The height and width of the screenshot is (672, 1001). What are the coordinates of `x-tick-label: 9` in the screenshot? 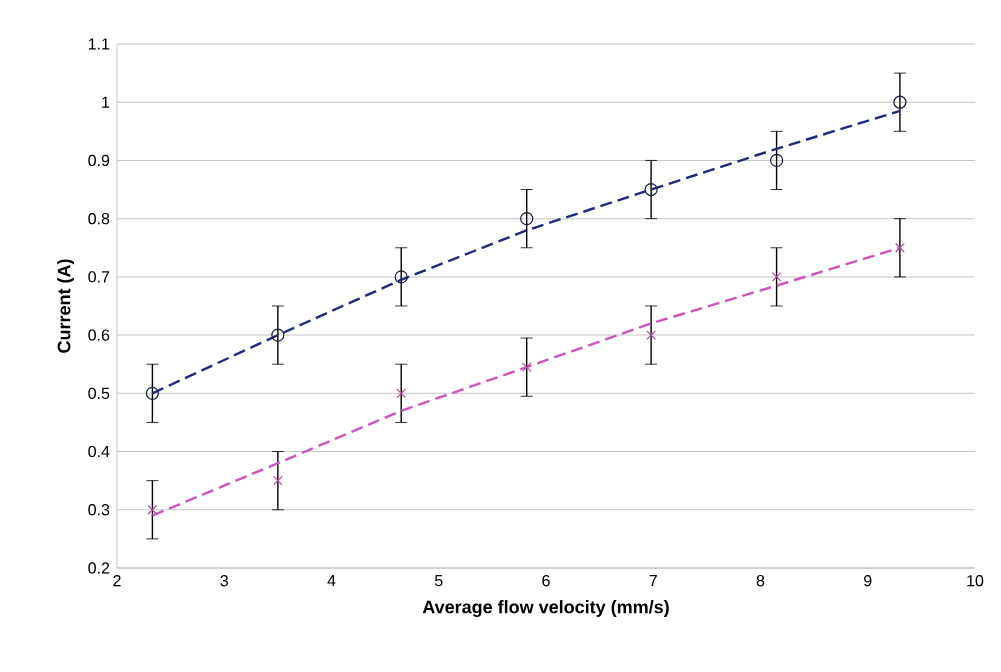 It's located at (868, 581).